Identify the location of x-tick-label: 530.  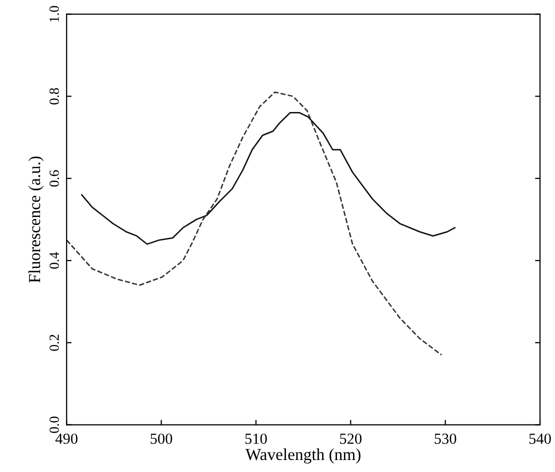
(445, 439).